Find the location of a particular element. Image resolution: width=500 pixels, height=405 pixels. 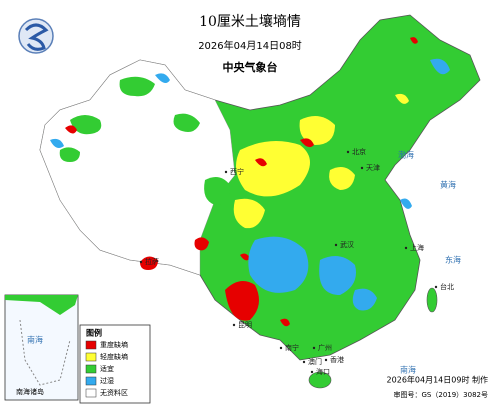

city-label: 天津 is located at coordinates (373, 168).